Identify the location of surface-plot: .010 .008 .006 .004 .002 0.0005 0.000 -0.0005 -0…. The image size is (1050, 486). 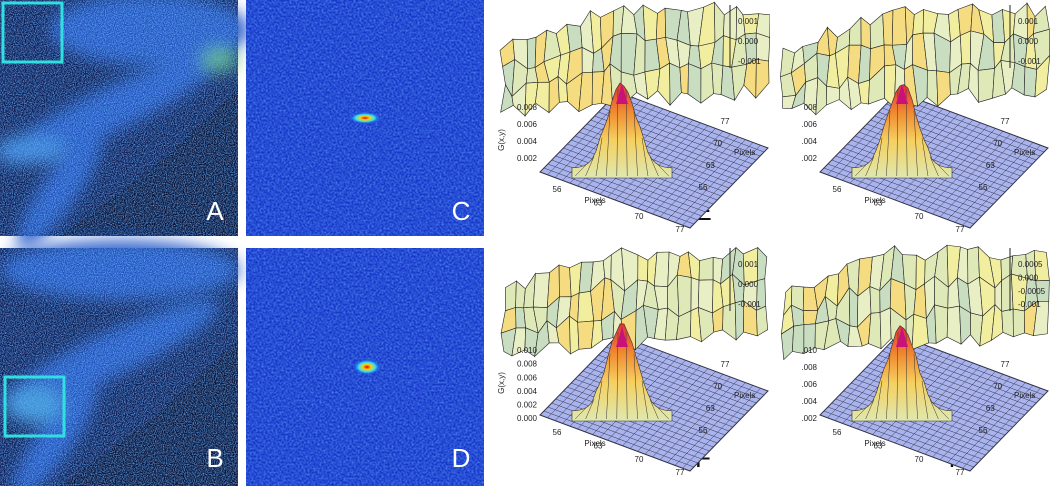
(915, 360).